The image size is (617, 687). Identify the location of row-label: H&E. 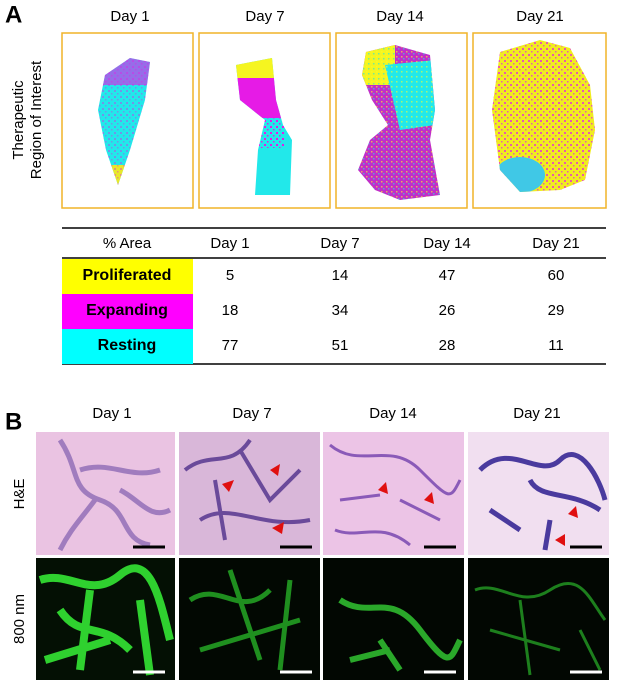
(19, 494).